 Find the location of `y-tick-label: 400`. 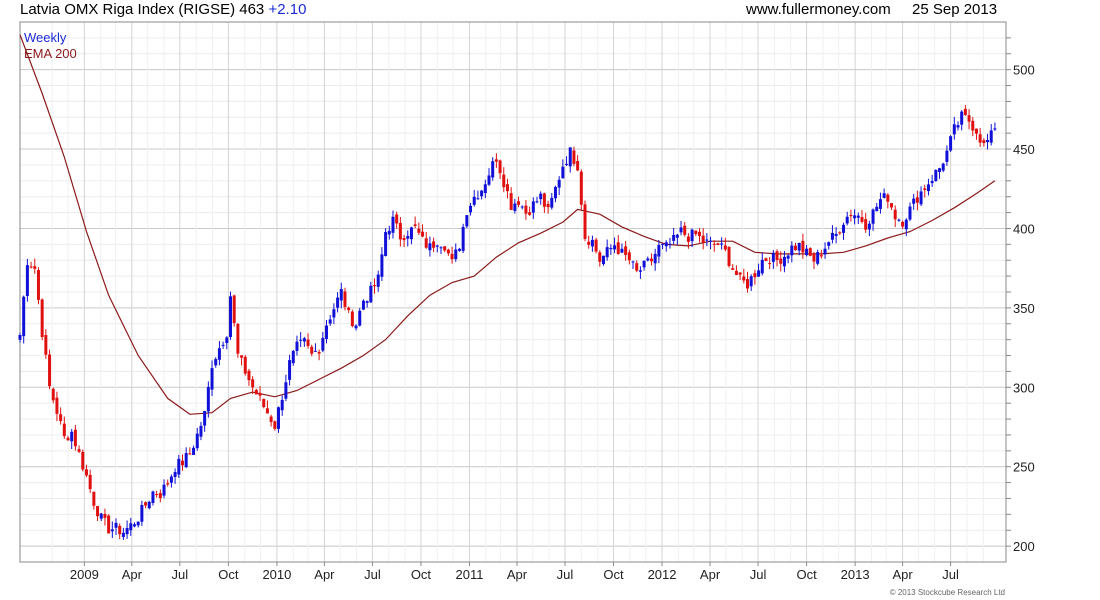

y-tick-label: 400 is located at coordinates (1024, 228).